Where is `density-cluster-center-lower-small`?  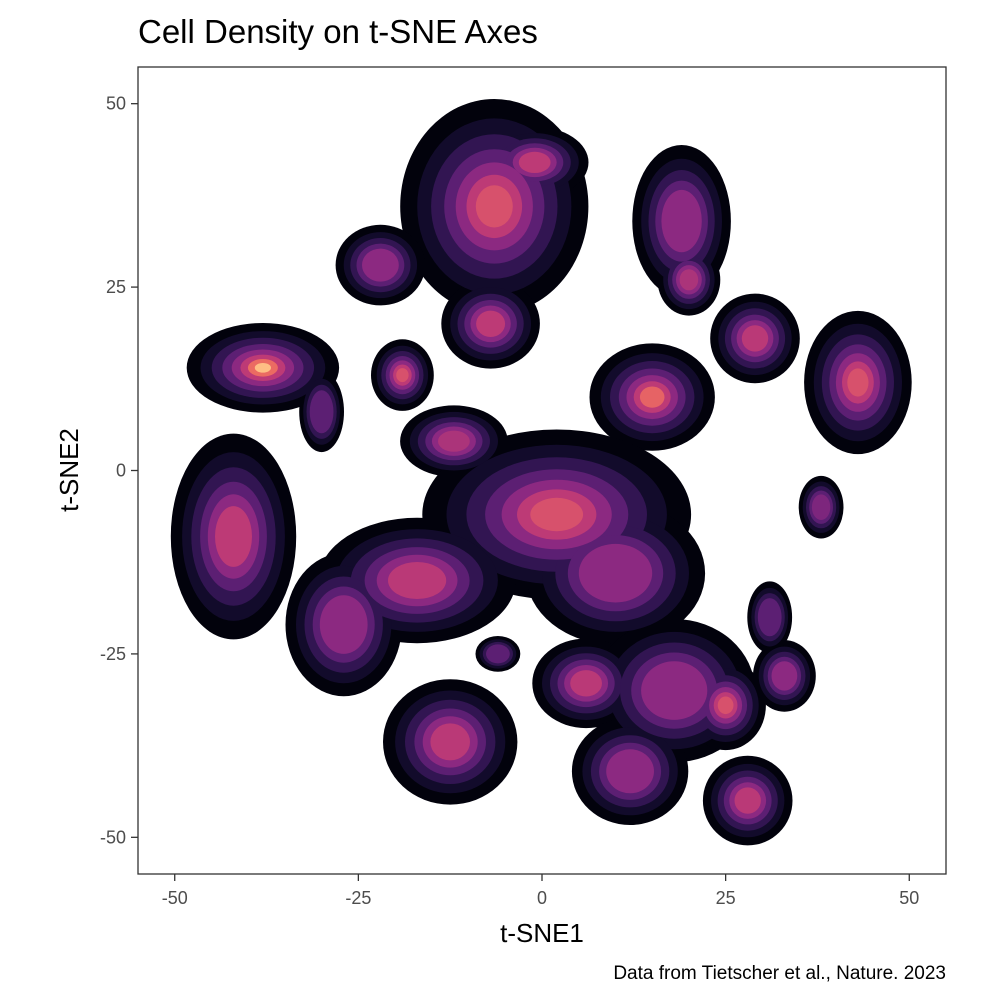 density-cluster-center-lower-small is located at coordinates (498, 654).